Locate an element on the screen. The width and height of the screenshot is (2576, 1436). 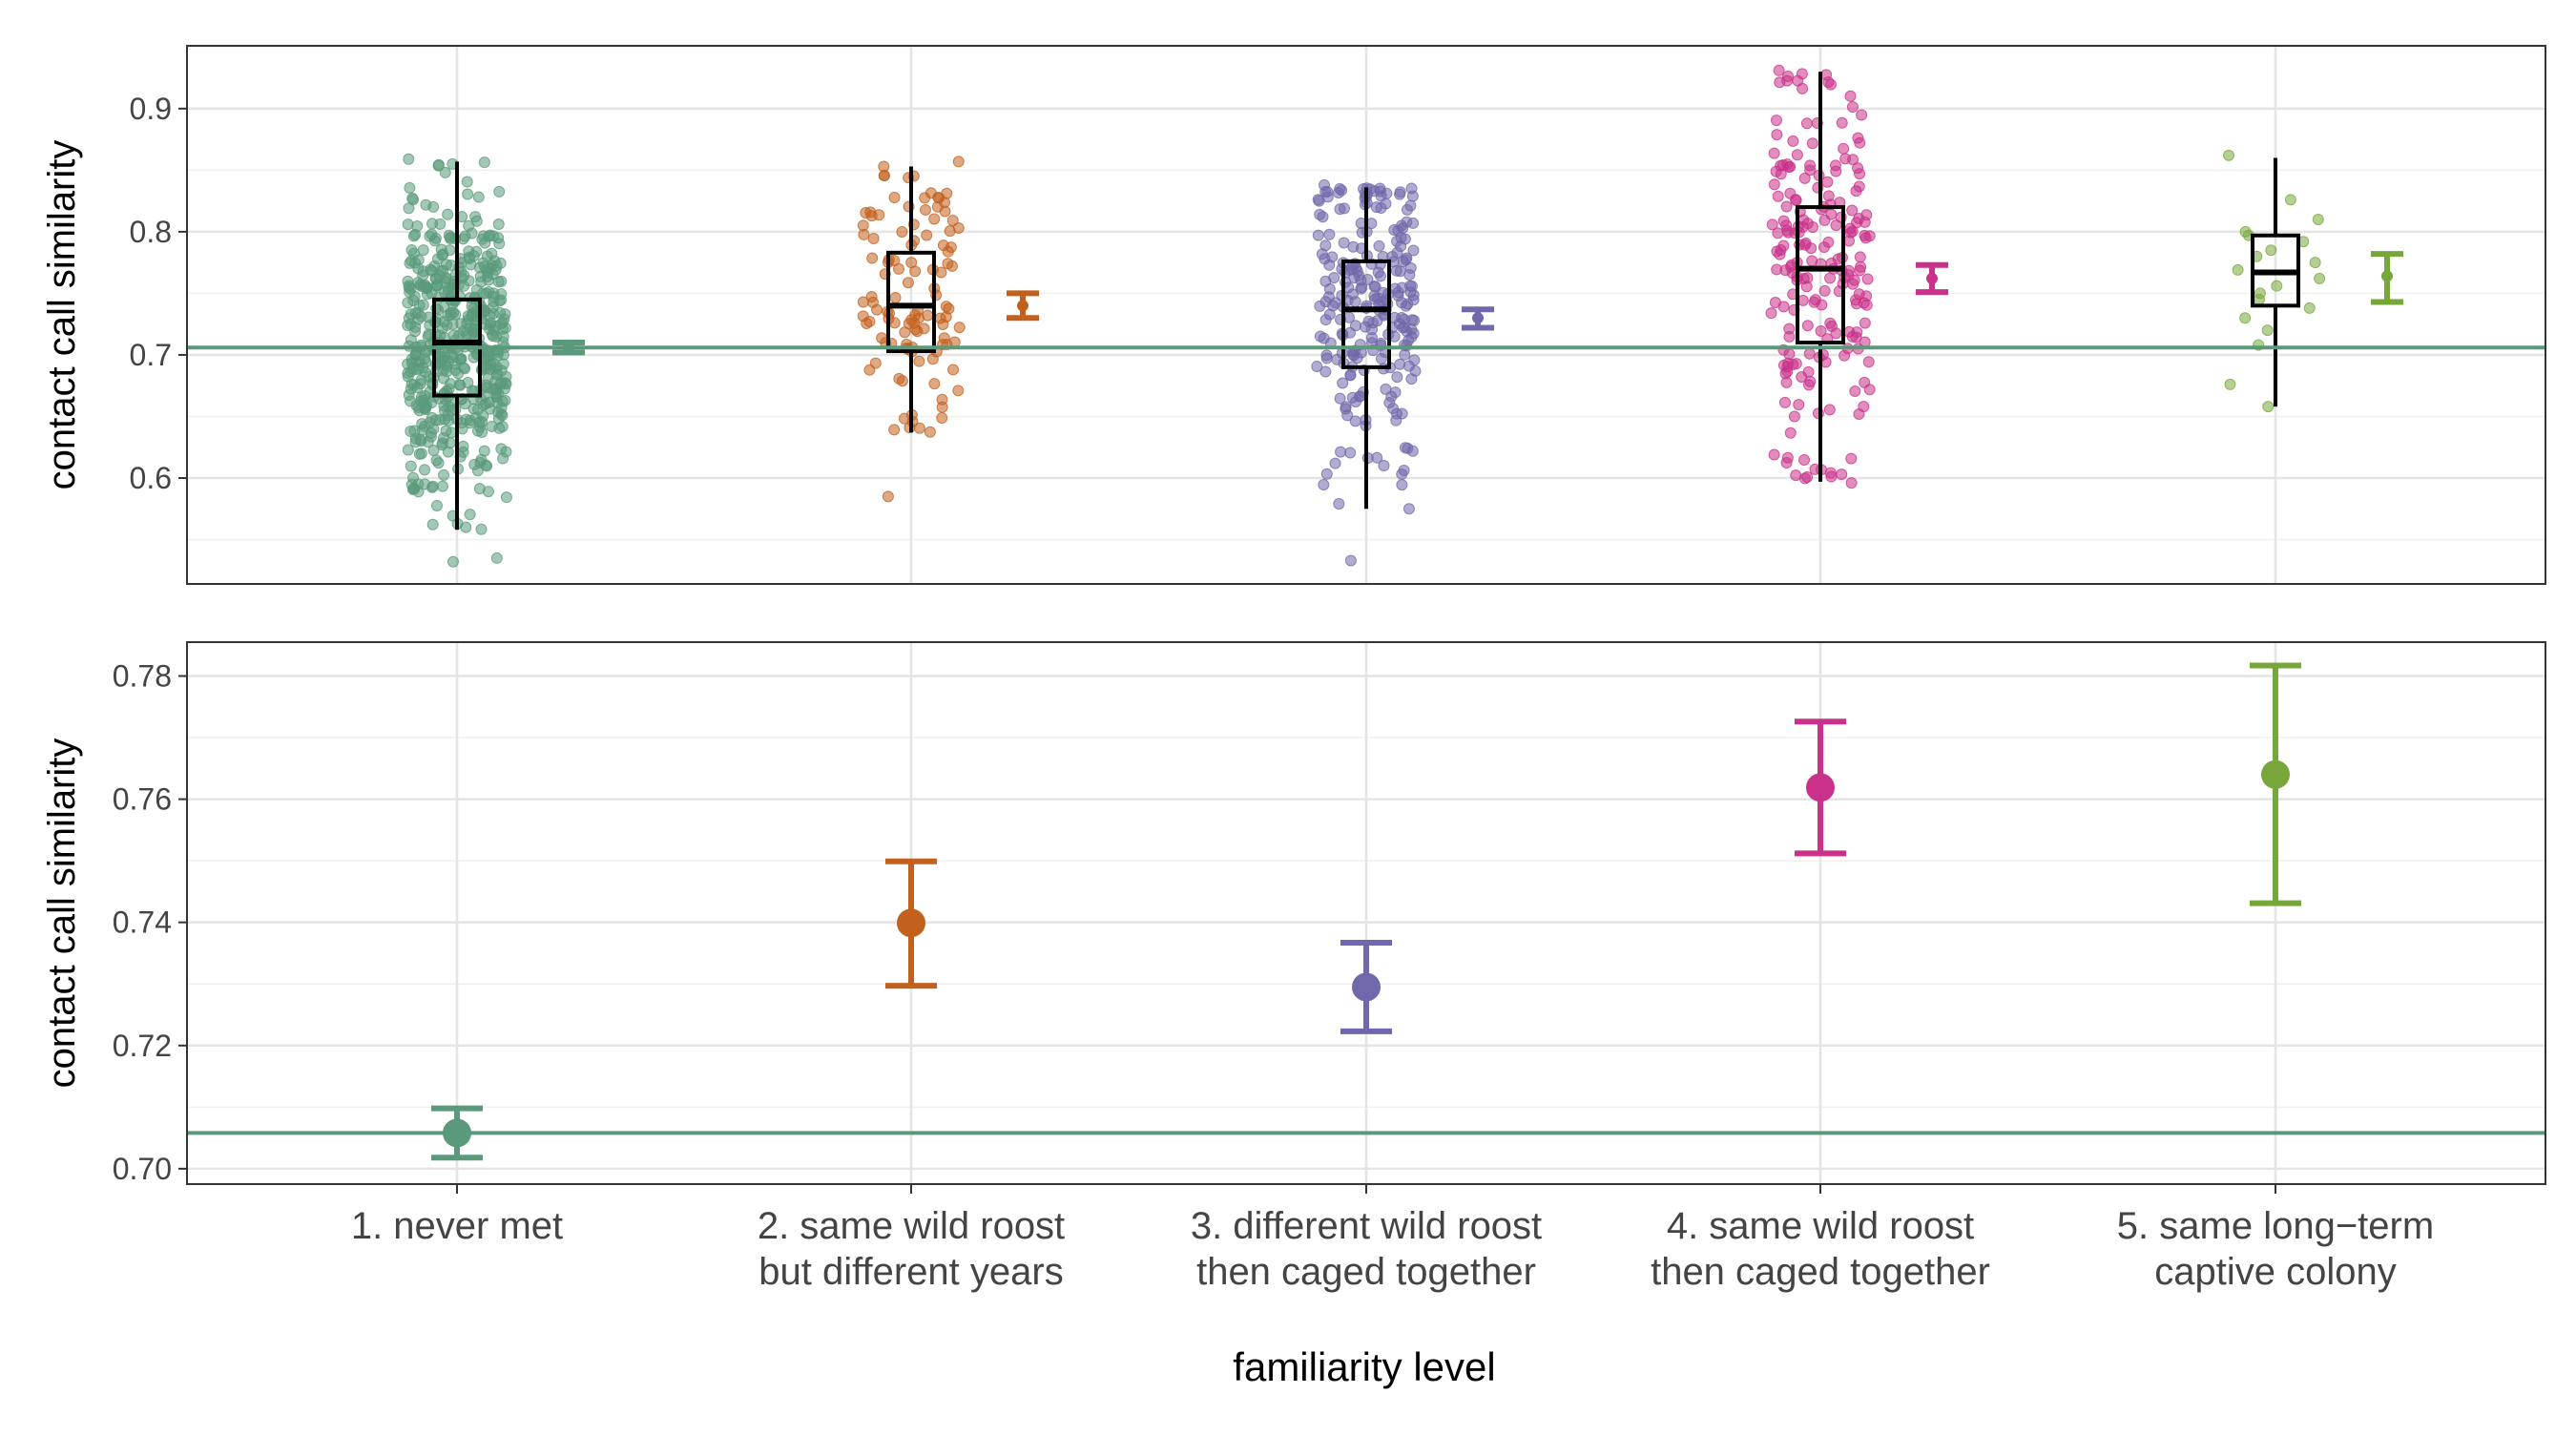
y-tick-label: 0.6 is located at coordinates (151, 478).